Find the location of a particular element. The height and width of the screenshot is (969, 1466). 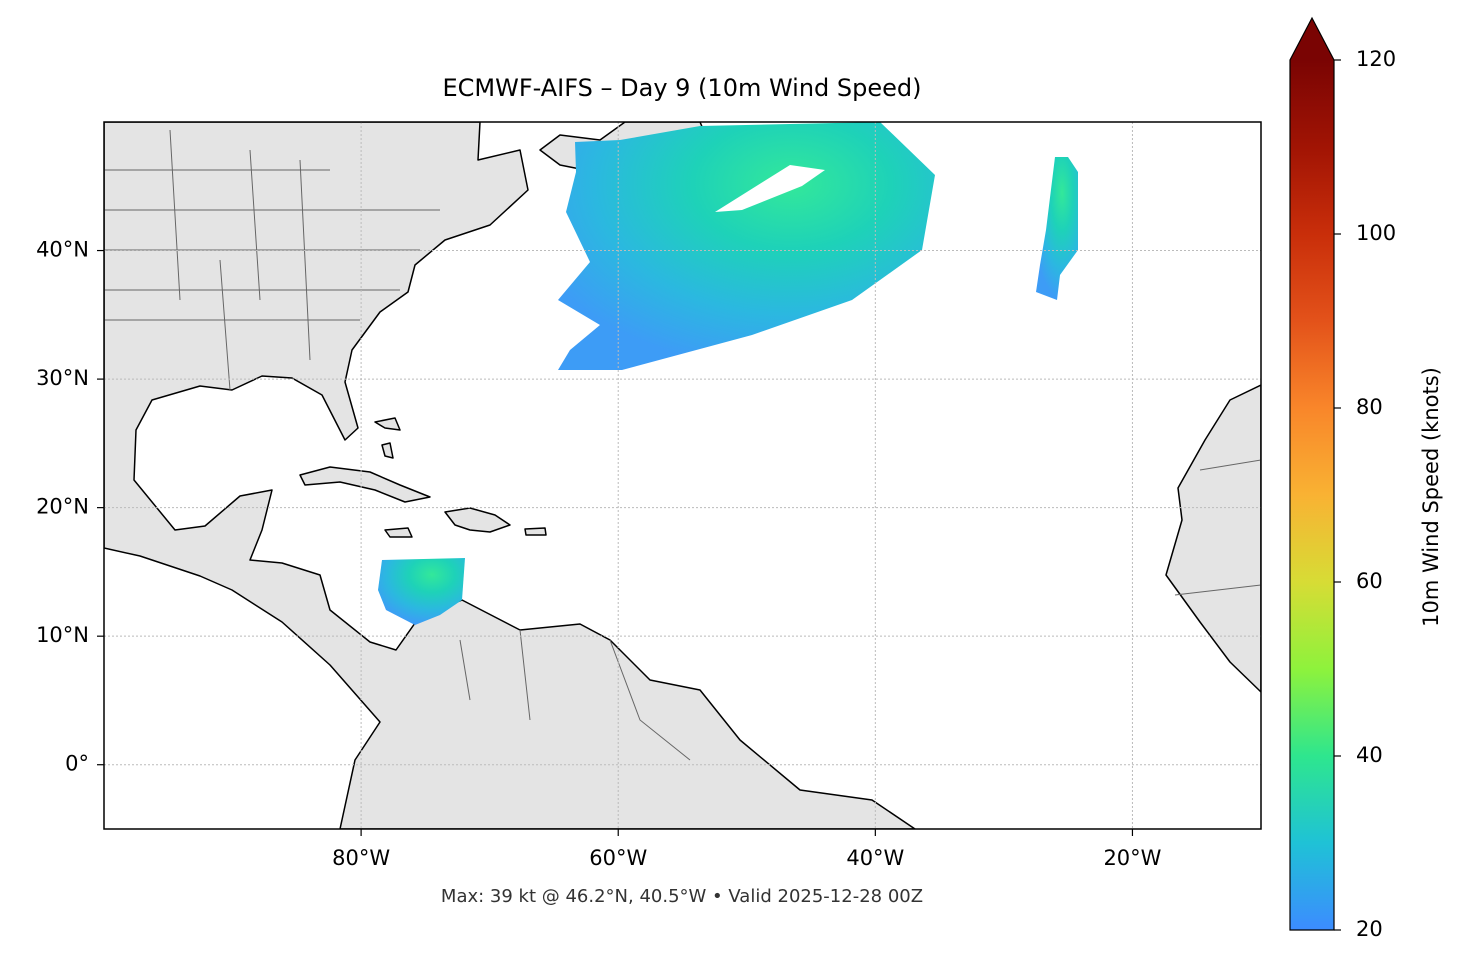

colorbar-tick-label: 80 is located at coordinates (1369, 407).